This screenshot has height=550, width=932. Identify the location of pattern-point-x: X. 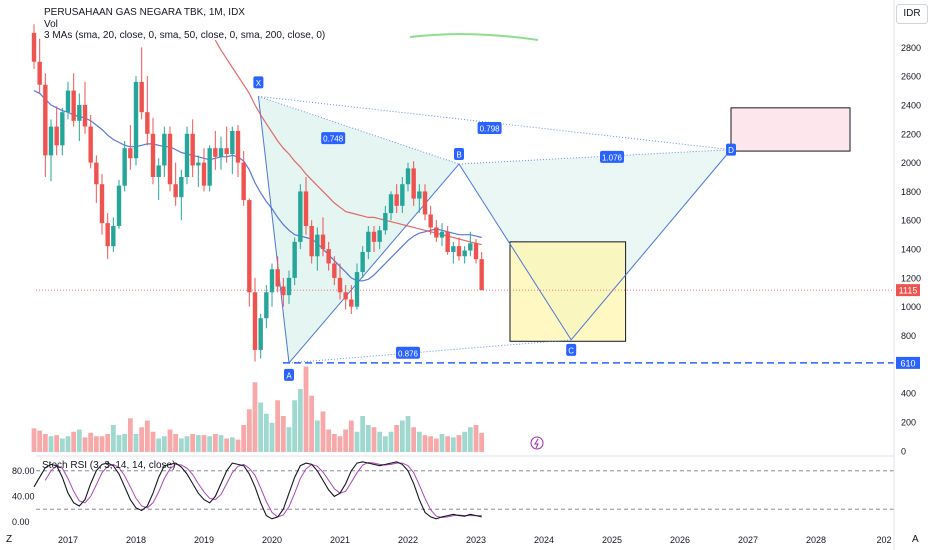
(259, 83).